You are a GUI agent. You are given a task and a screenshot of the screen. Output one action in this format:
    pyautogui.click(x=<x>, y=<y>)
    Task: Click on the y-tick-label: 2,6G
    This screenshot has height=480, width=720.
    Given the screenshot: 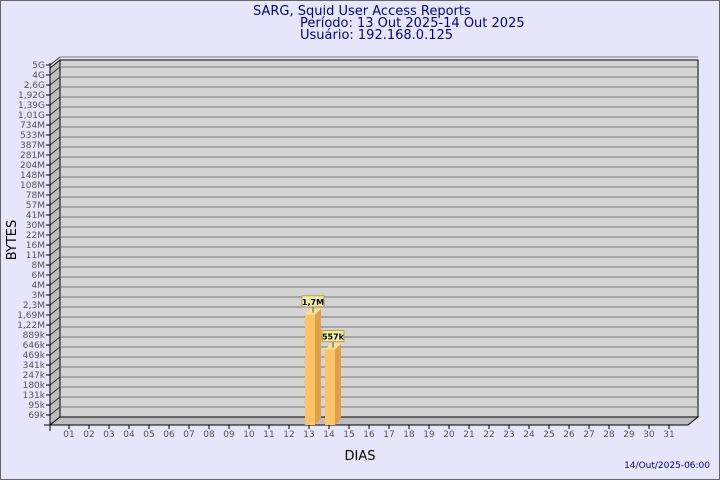 What is the action you would take?
    pyautogui.click(x=34, y=86)
    